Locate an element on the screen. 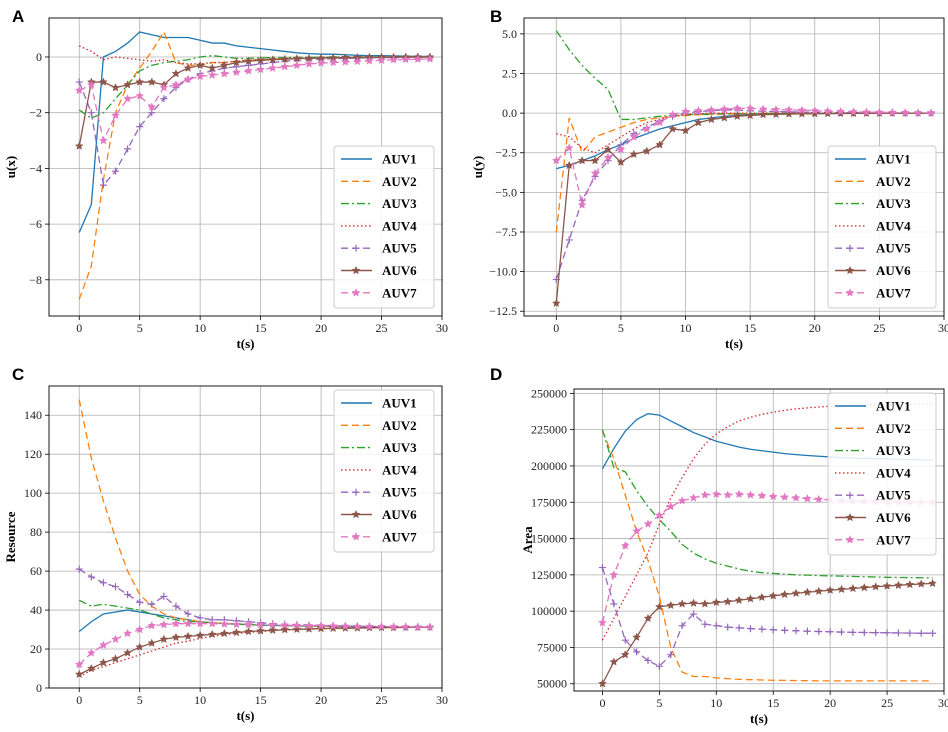 The image size is (948, 732). legend-label-auv1: AUV1 is located at coordinates (399, 403).